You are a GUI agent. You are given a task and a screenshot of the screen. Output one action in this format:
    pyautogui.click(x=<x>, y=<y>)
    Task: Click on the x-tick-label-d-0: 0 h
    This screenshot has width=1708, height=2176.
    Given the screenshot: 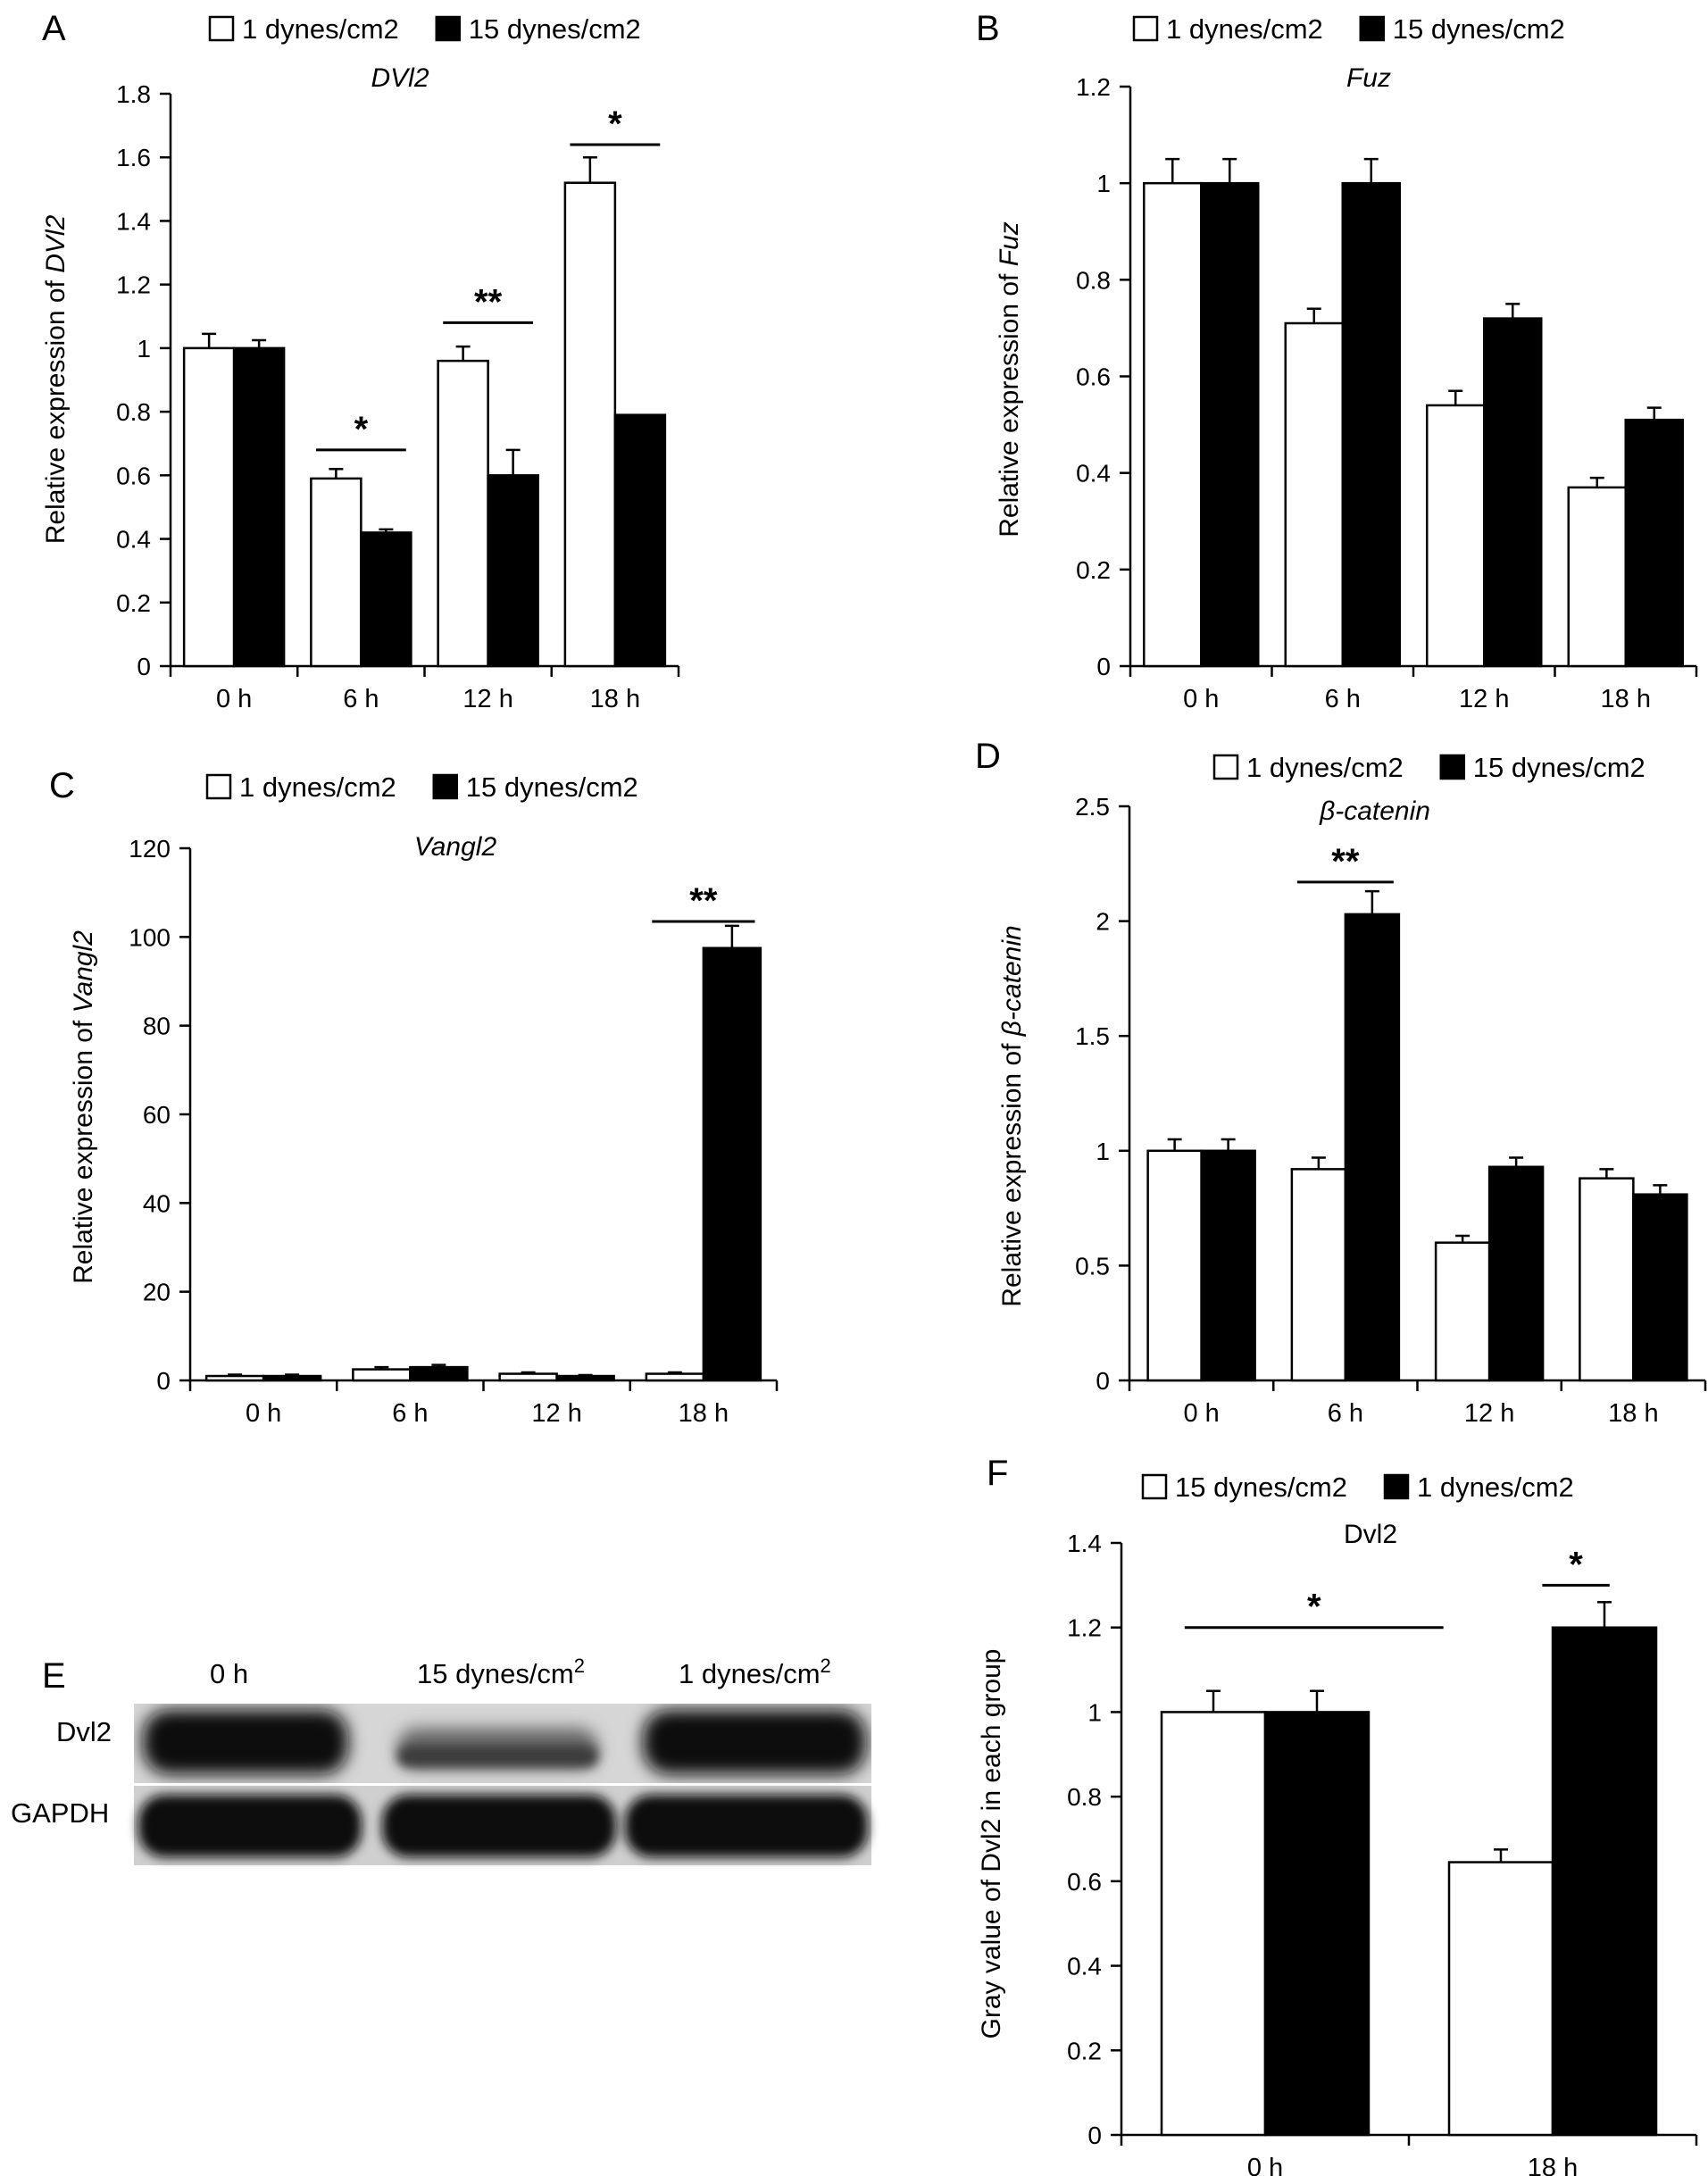 What is the action you would take?
    pyautogui.click(x=1201, y=1413)
    